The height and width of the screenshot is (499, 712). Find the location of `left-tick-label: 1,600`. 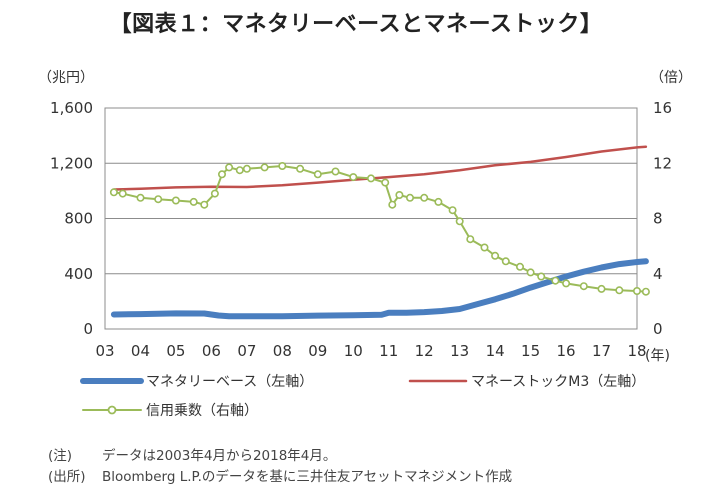

left-tick-label: 1,600 is located at coordinates (71, 108).